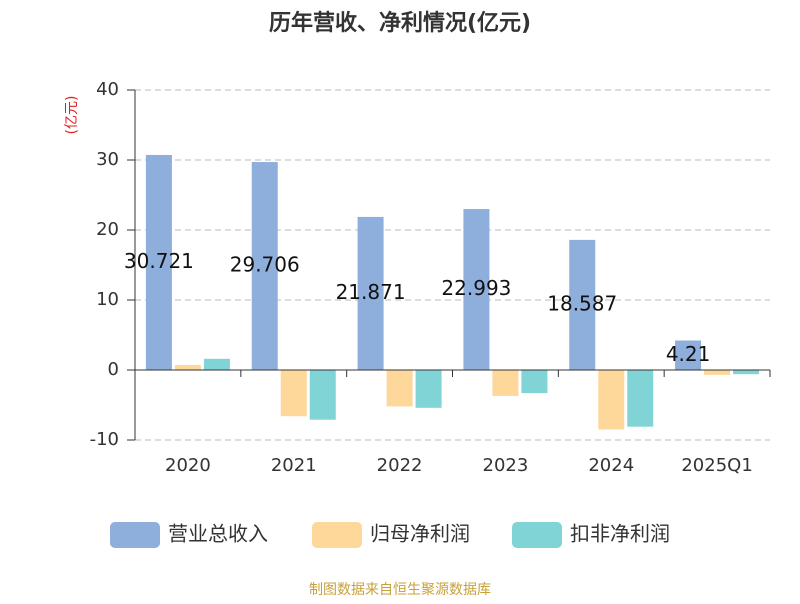 The image size is (800, 604). What do you see at coordinates (420, 534) in the screenshot?
I see `legend-label: 归母净利润` at bounding box center [420, 534].